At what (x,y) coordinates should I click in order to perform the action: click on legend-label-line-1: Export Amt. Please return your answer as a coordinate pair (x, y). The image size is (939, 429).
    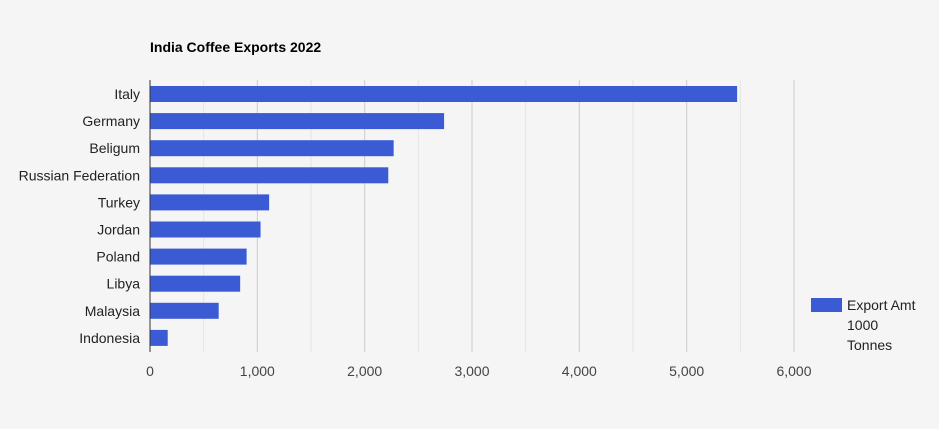
    Looking at the image, I should click on (881, 305).